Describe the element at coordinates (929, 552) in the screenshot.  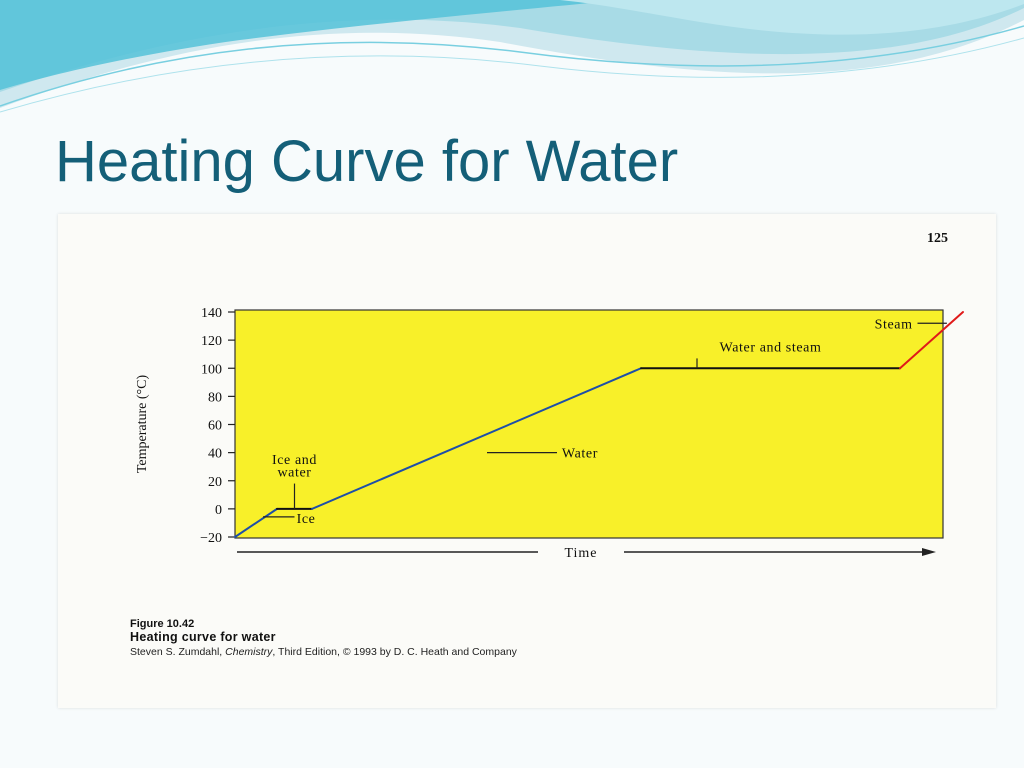
I see `x-axis-arrowhead` at that location.